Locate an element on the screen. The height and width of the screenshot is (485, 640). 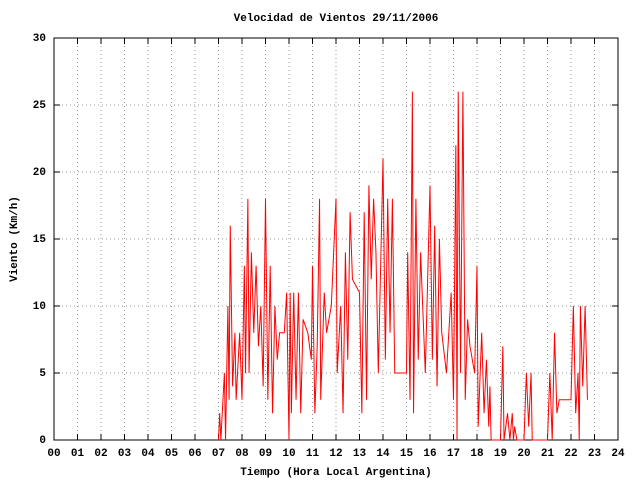
x-tick-label: 02 is located at coordinates (100, 454).